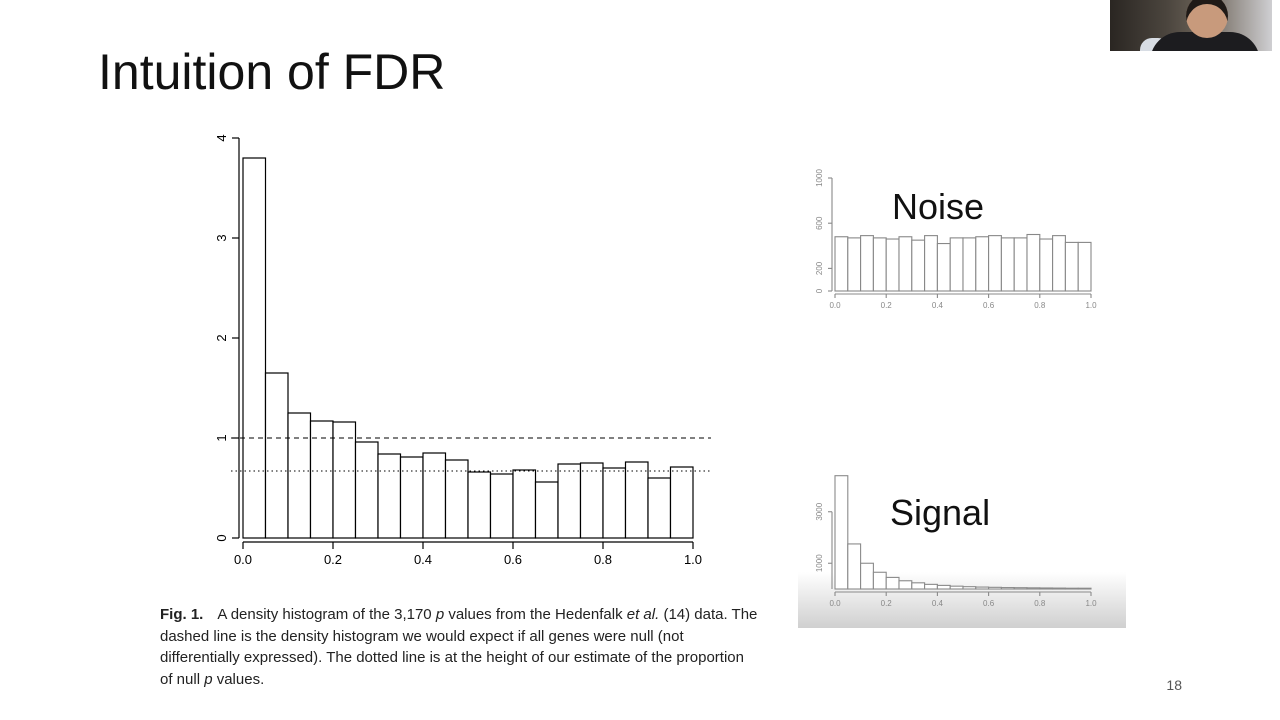 Image resolution: width=1280 pixels, height=720 pixels. Describe the element at coordinates (208, 679) in the screenshot. I see `caption-p-2: p` at that location.